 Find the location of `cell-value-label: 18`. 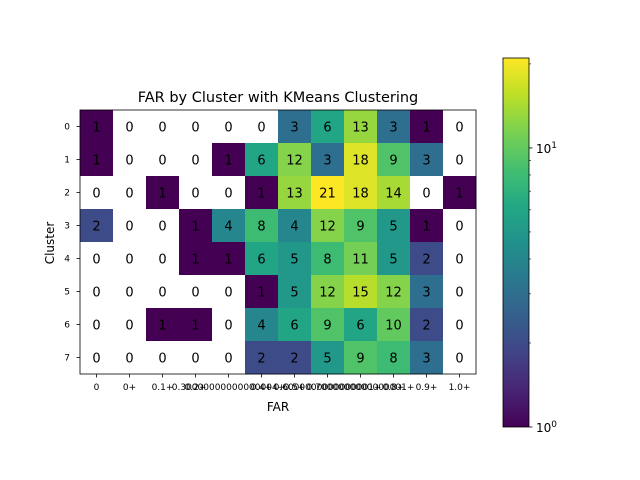

cell-value-label: 18 is located at coordinates (360, 194).